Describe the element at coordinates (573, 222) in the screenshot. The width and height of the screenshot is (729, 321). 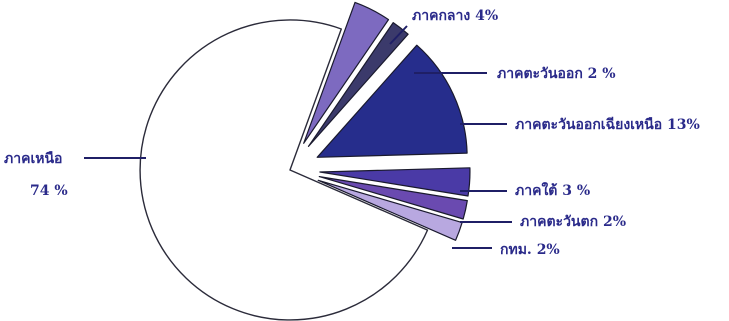
I see `label-west: ภาคตะวันตก 2%` at that location.